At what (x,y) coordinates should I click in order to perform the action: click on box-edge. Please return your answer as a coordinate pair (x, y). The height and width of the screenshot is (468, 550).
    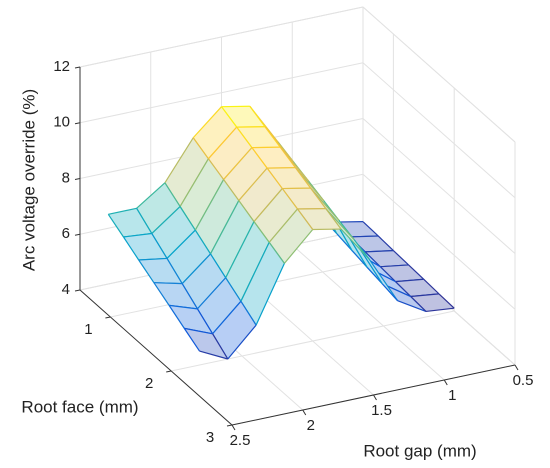
    Looking at the image, I should click on (221, 37).